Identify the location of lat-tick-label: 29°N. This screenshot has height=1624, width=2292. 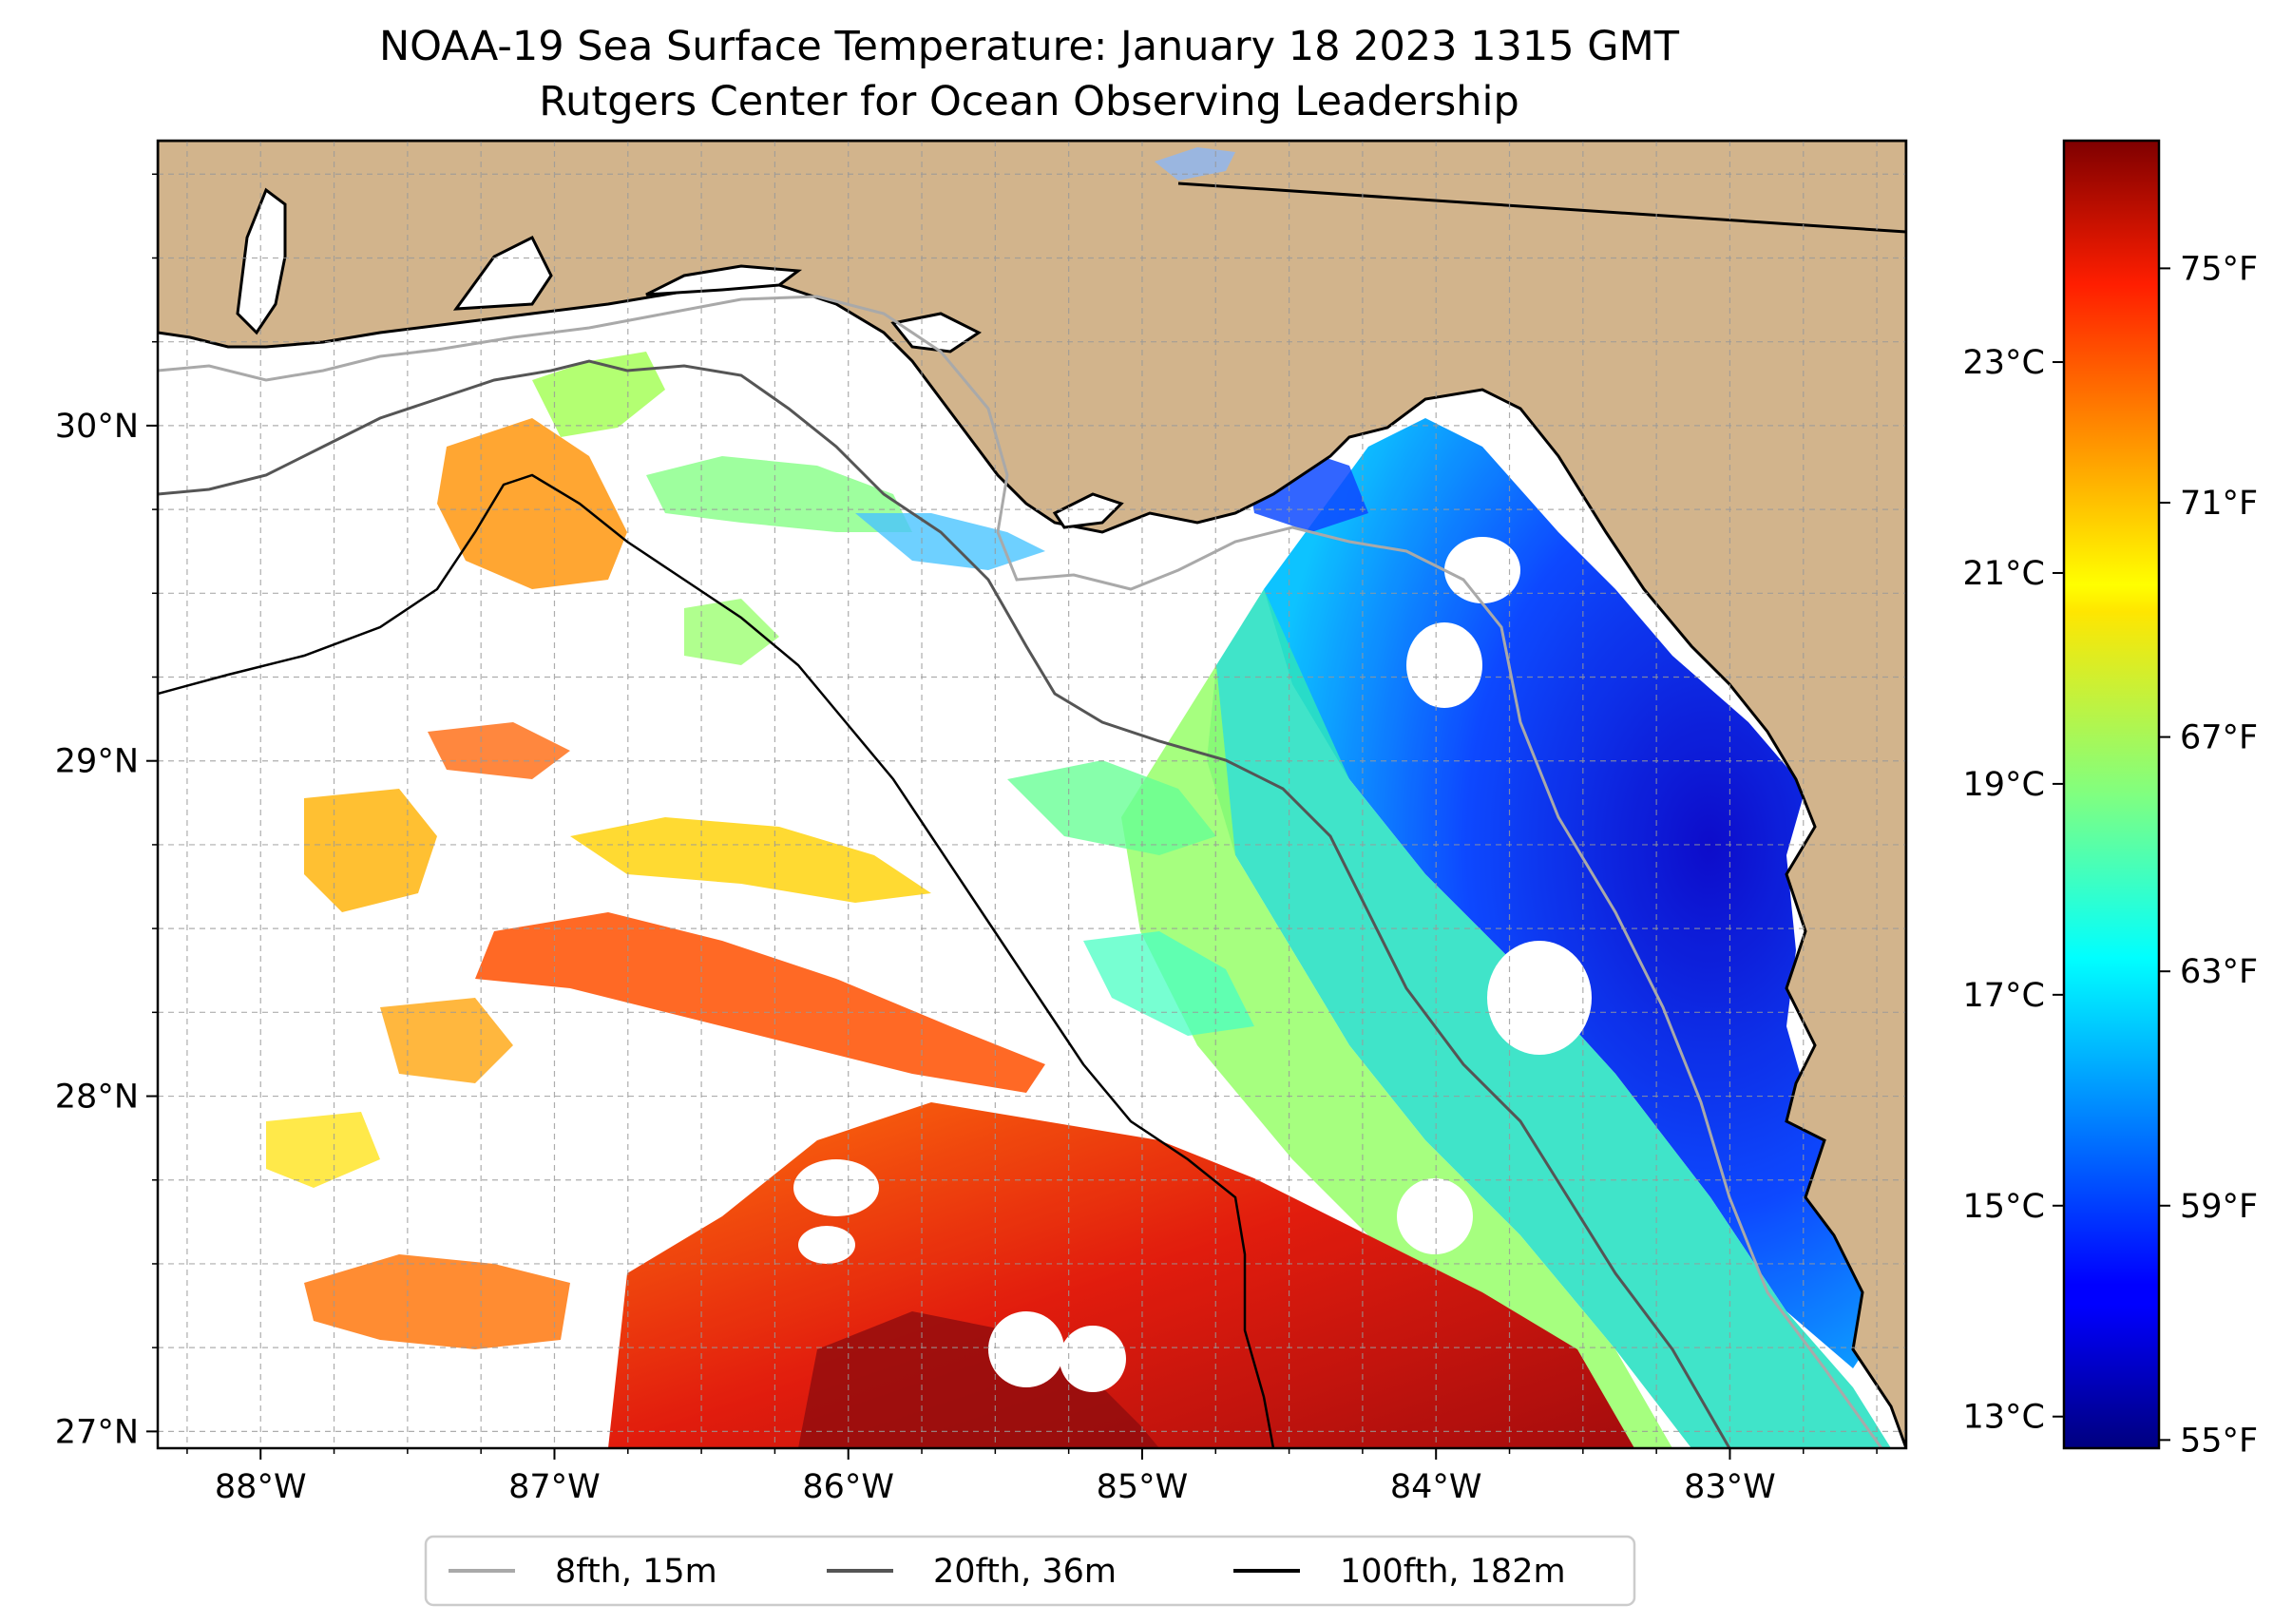
(97, 762).